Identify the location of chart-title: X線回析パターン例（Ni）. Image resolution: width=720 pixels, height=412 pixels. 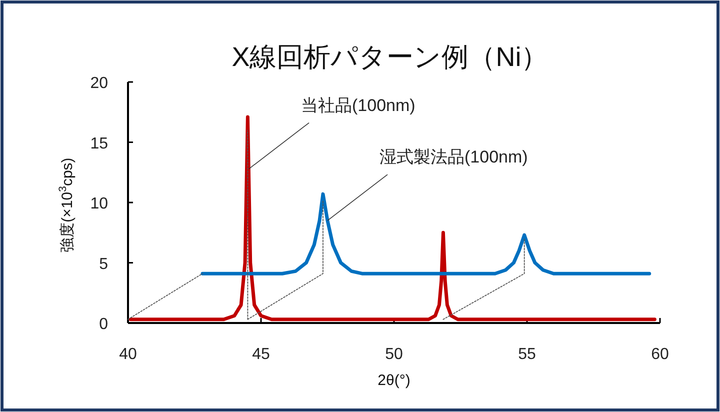
(390, 57).